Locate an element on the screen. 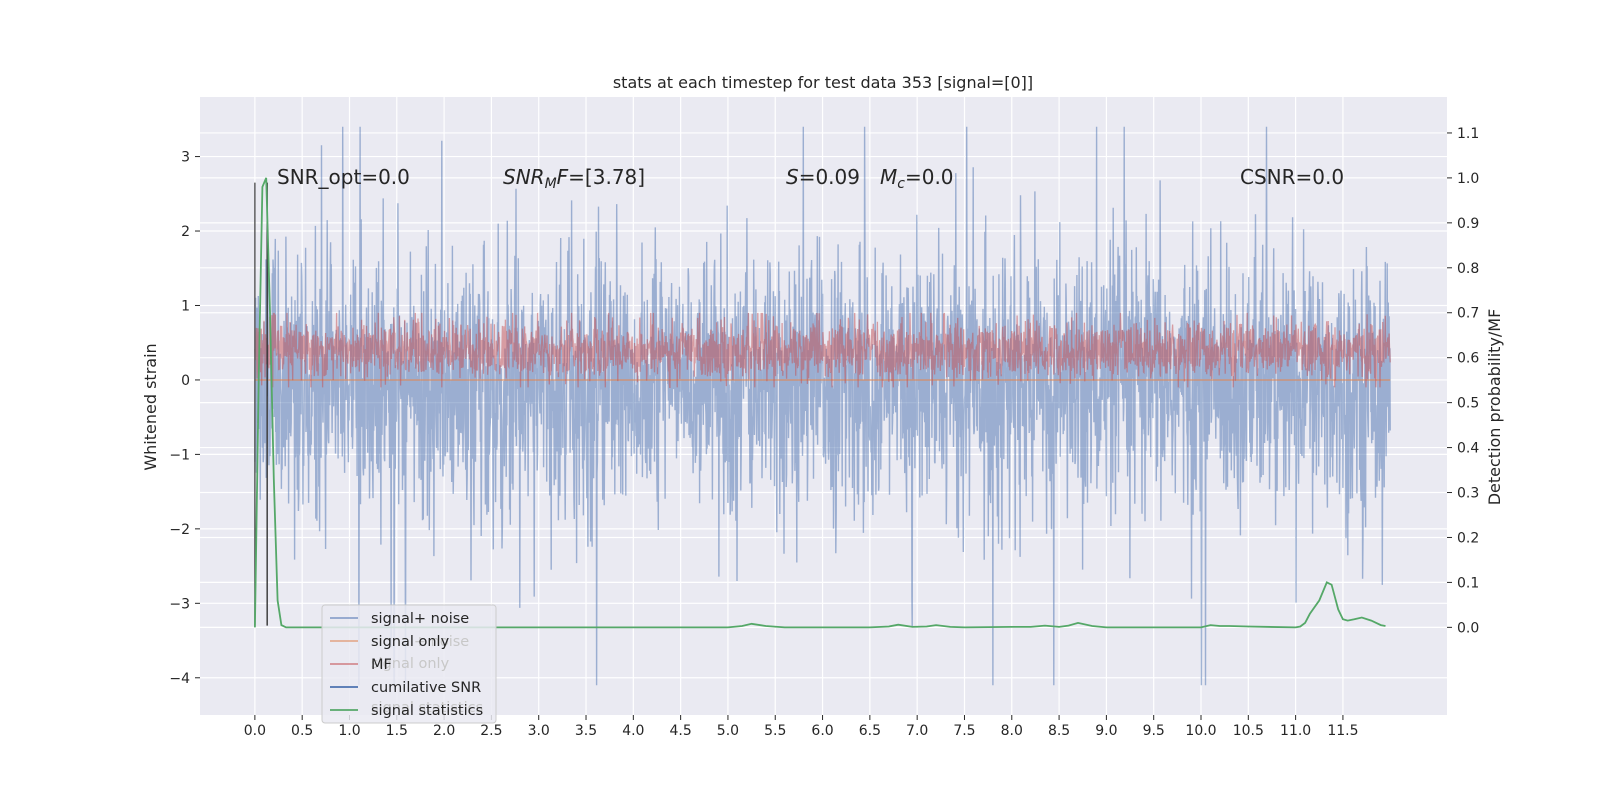 This screenshot has height=804, width=1600. x-tick-label: 7.0 is located at coordinates (917, 731).